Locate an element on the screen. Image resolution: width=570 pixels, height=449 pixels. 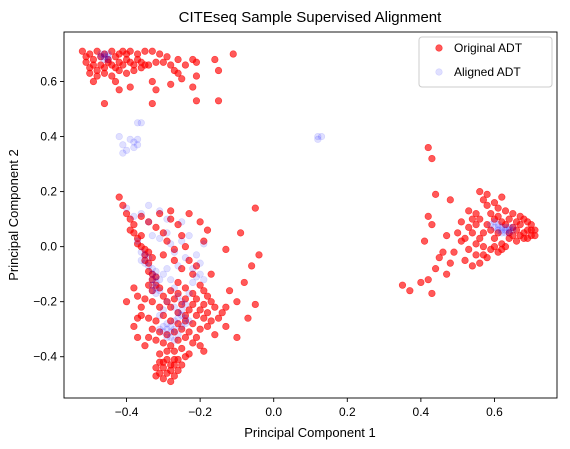
x-axis-ticks: −0.4 −0.2 0.0 0.2 0.4 0.6 is located at coordinates (309, 408).